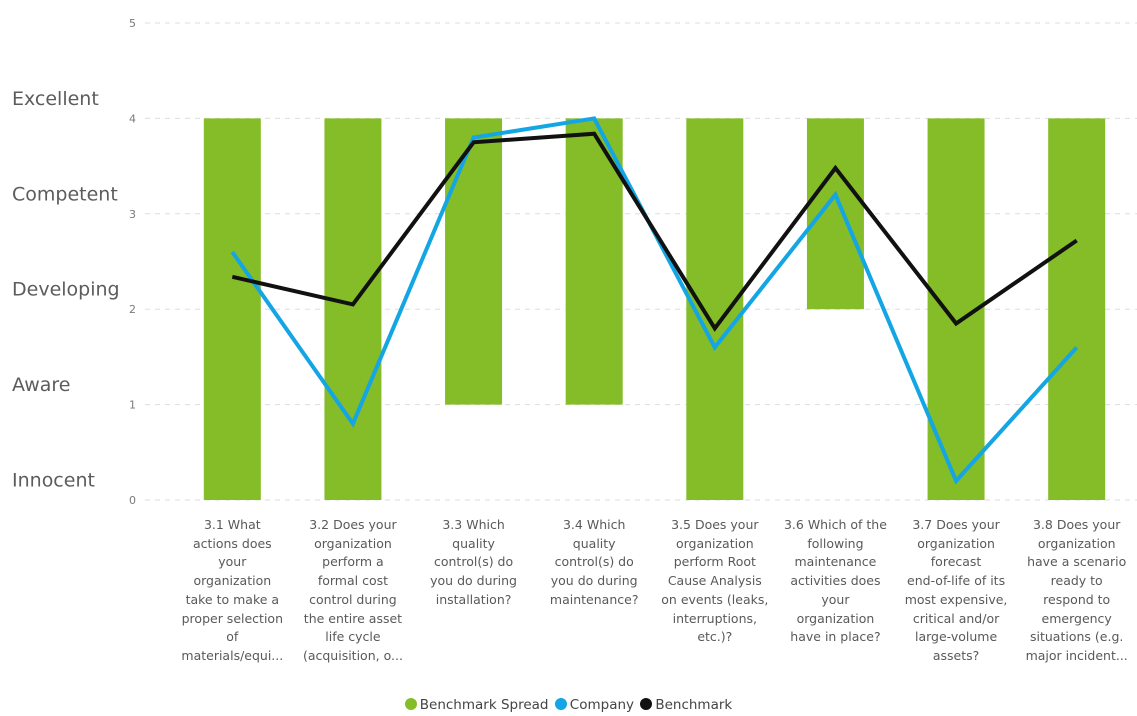 This screenshot has height=716, width=1137. Describe the element at coordinates (132, 214) in the screenshot. I see `y-tick-label: 3` at that location.